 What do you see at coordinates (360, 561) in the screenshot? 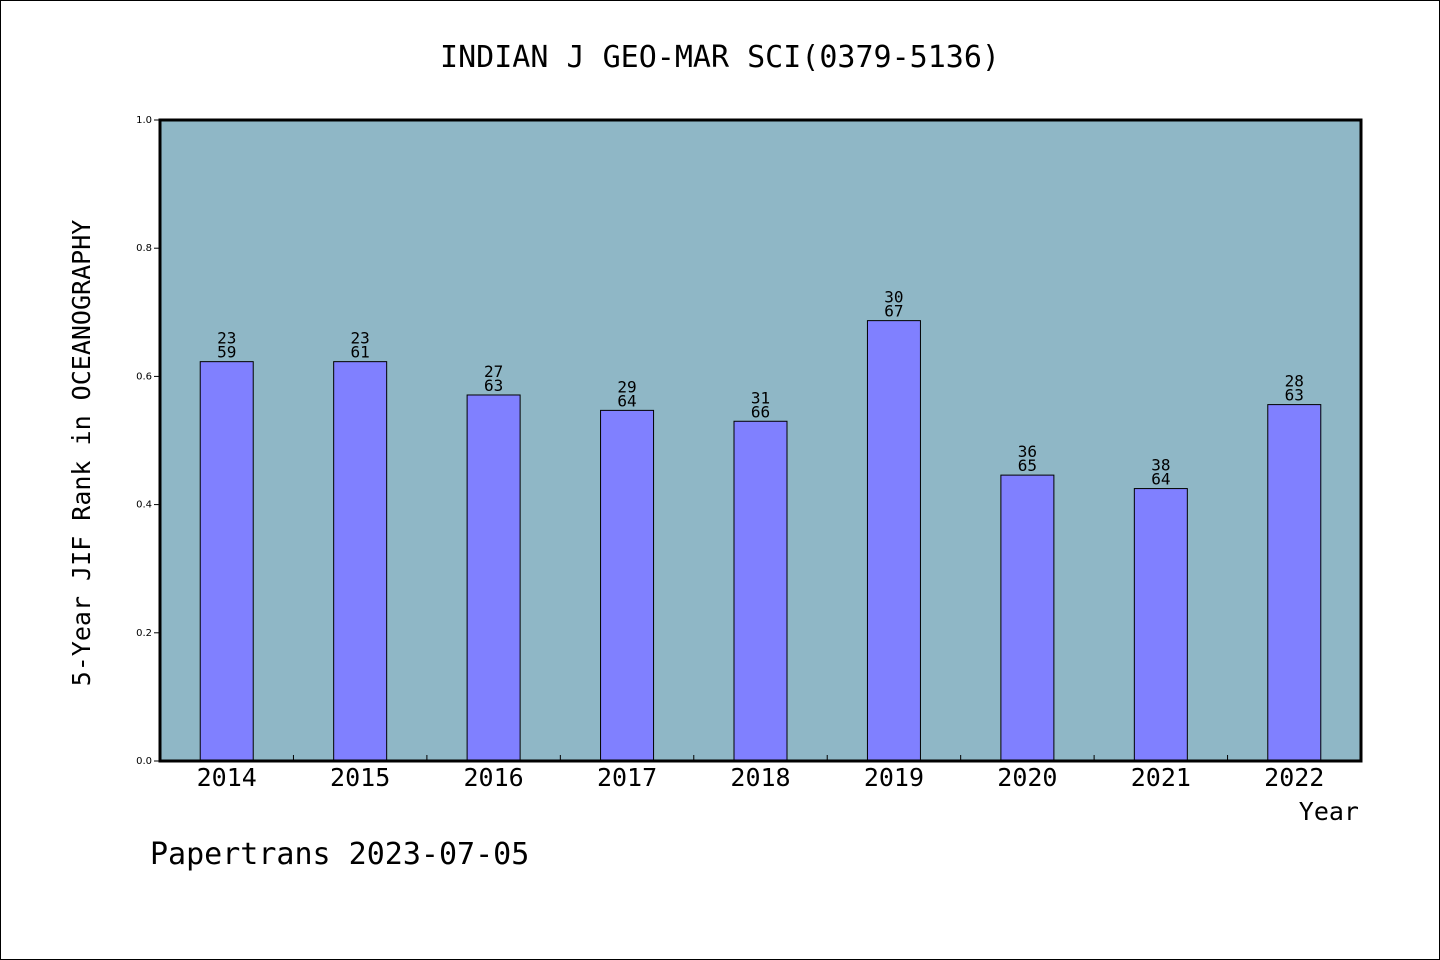
I see `bar-2015` at bounding box center [360, 561].